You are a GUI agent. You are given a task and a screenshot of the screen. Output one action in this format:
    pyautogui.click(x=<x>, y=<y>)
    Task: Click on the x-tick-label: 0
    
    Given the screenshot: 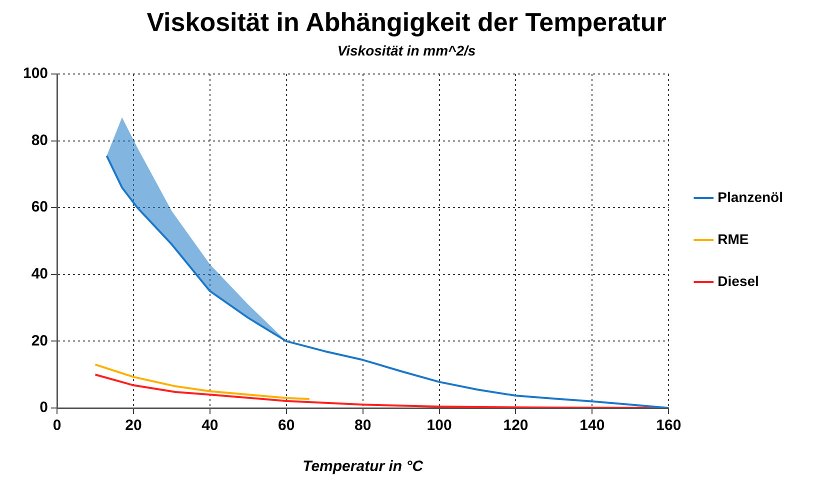 What is the action you would take?
    pyautogui.click(x=57, y=425)
    